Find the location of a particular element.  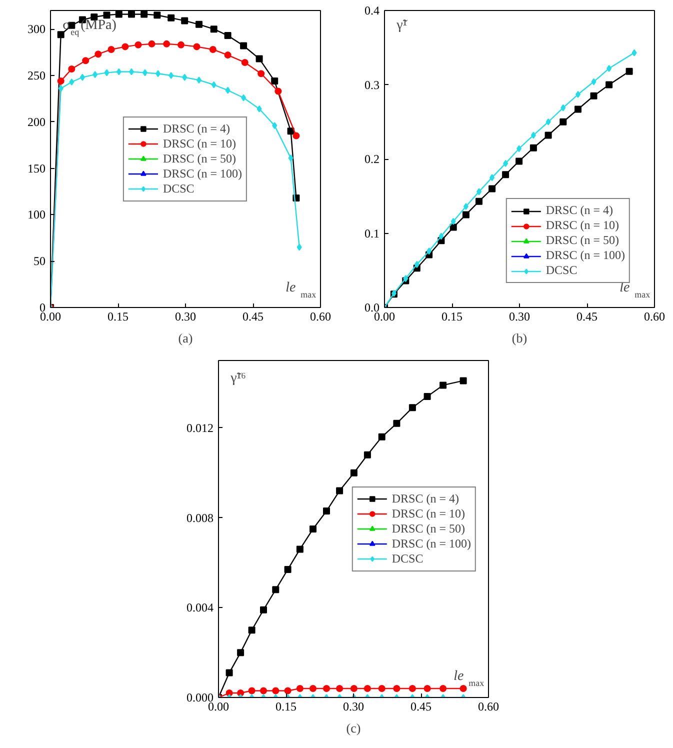

y-tick-label: 50 is located at coordinates (40, 261).